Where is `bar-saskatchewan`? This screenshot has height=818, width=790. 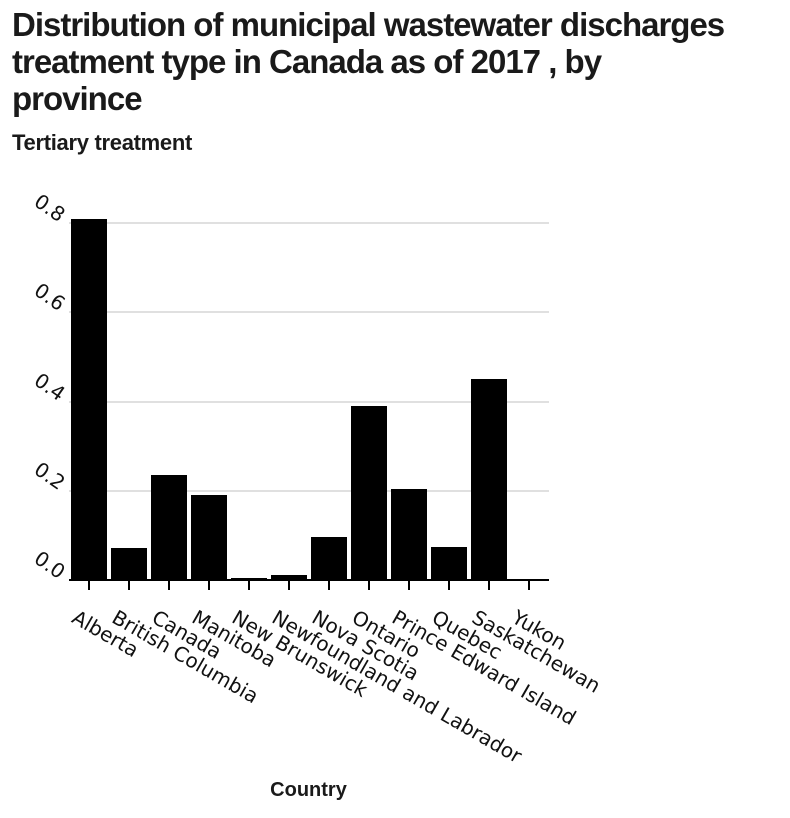
bar-saskatchewan is located at coordinates (488, 479).